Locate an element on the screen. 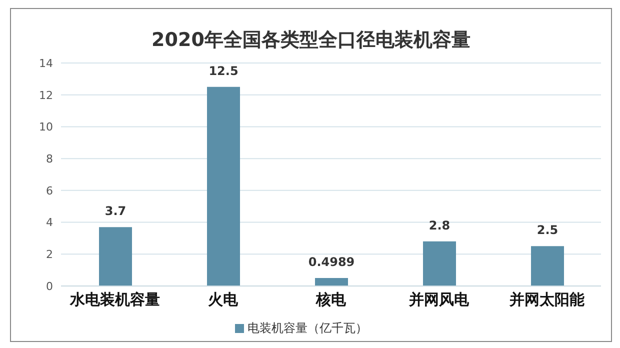 This screenshot has height=348, width=620. chart-title: 2020年全国各类型全口径电装机容量 is located at coordinates (311, 39).